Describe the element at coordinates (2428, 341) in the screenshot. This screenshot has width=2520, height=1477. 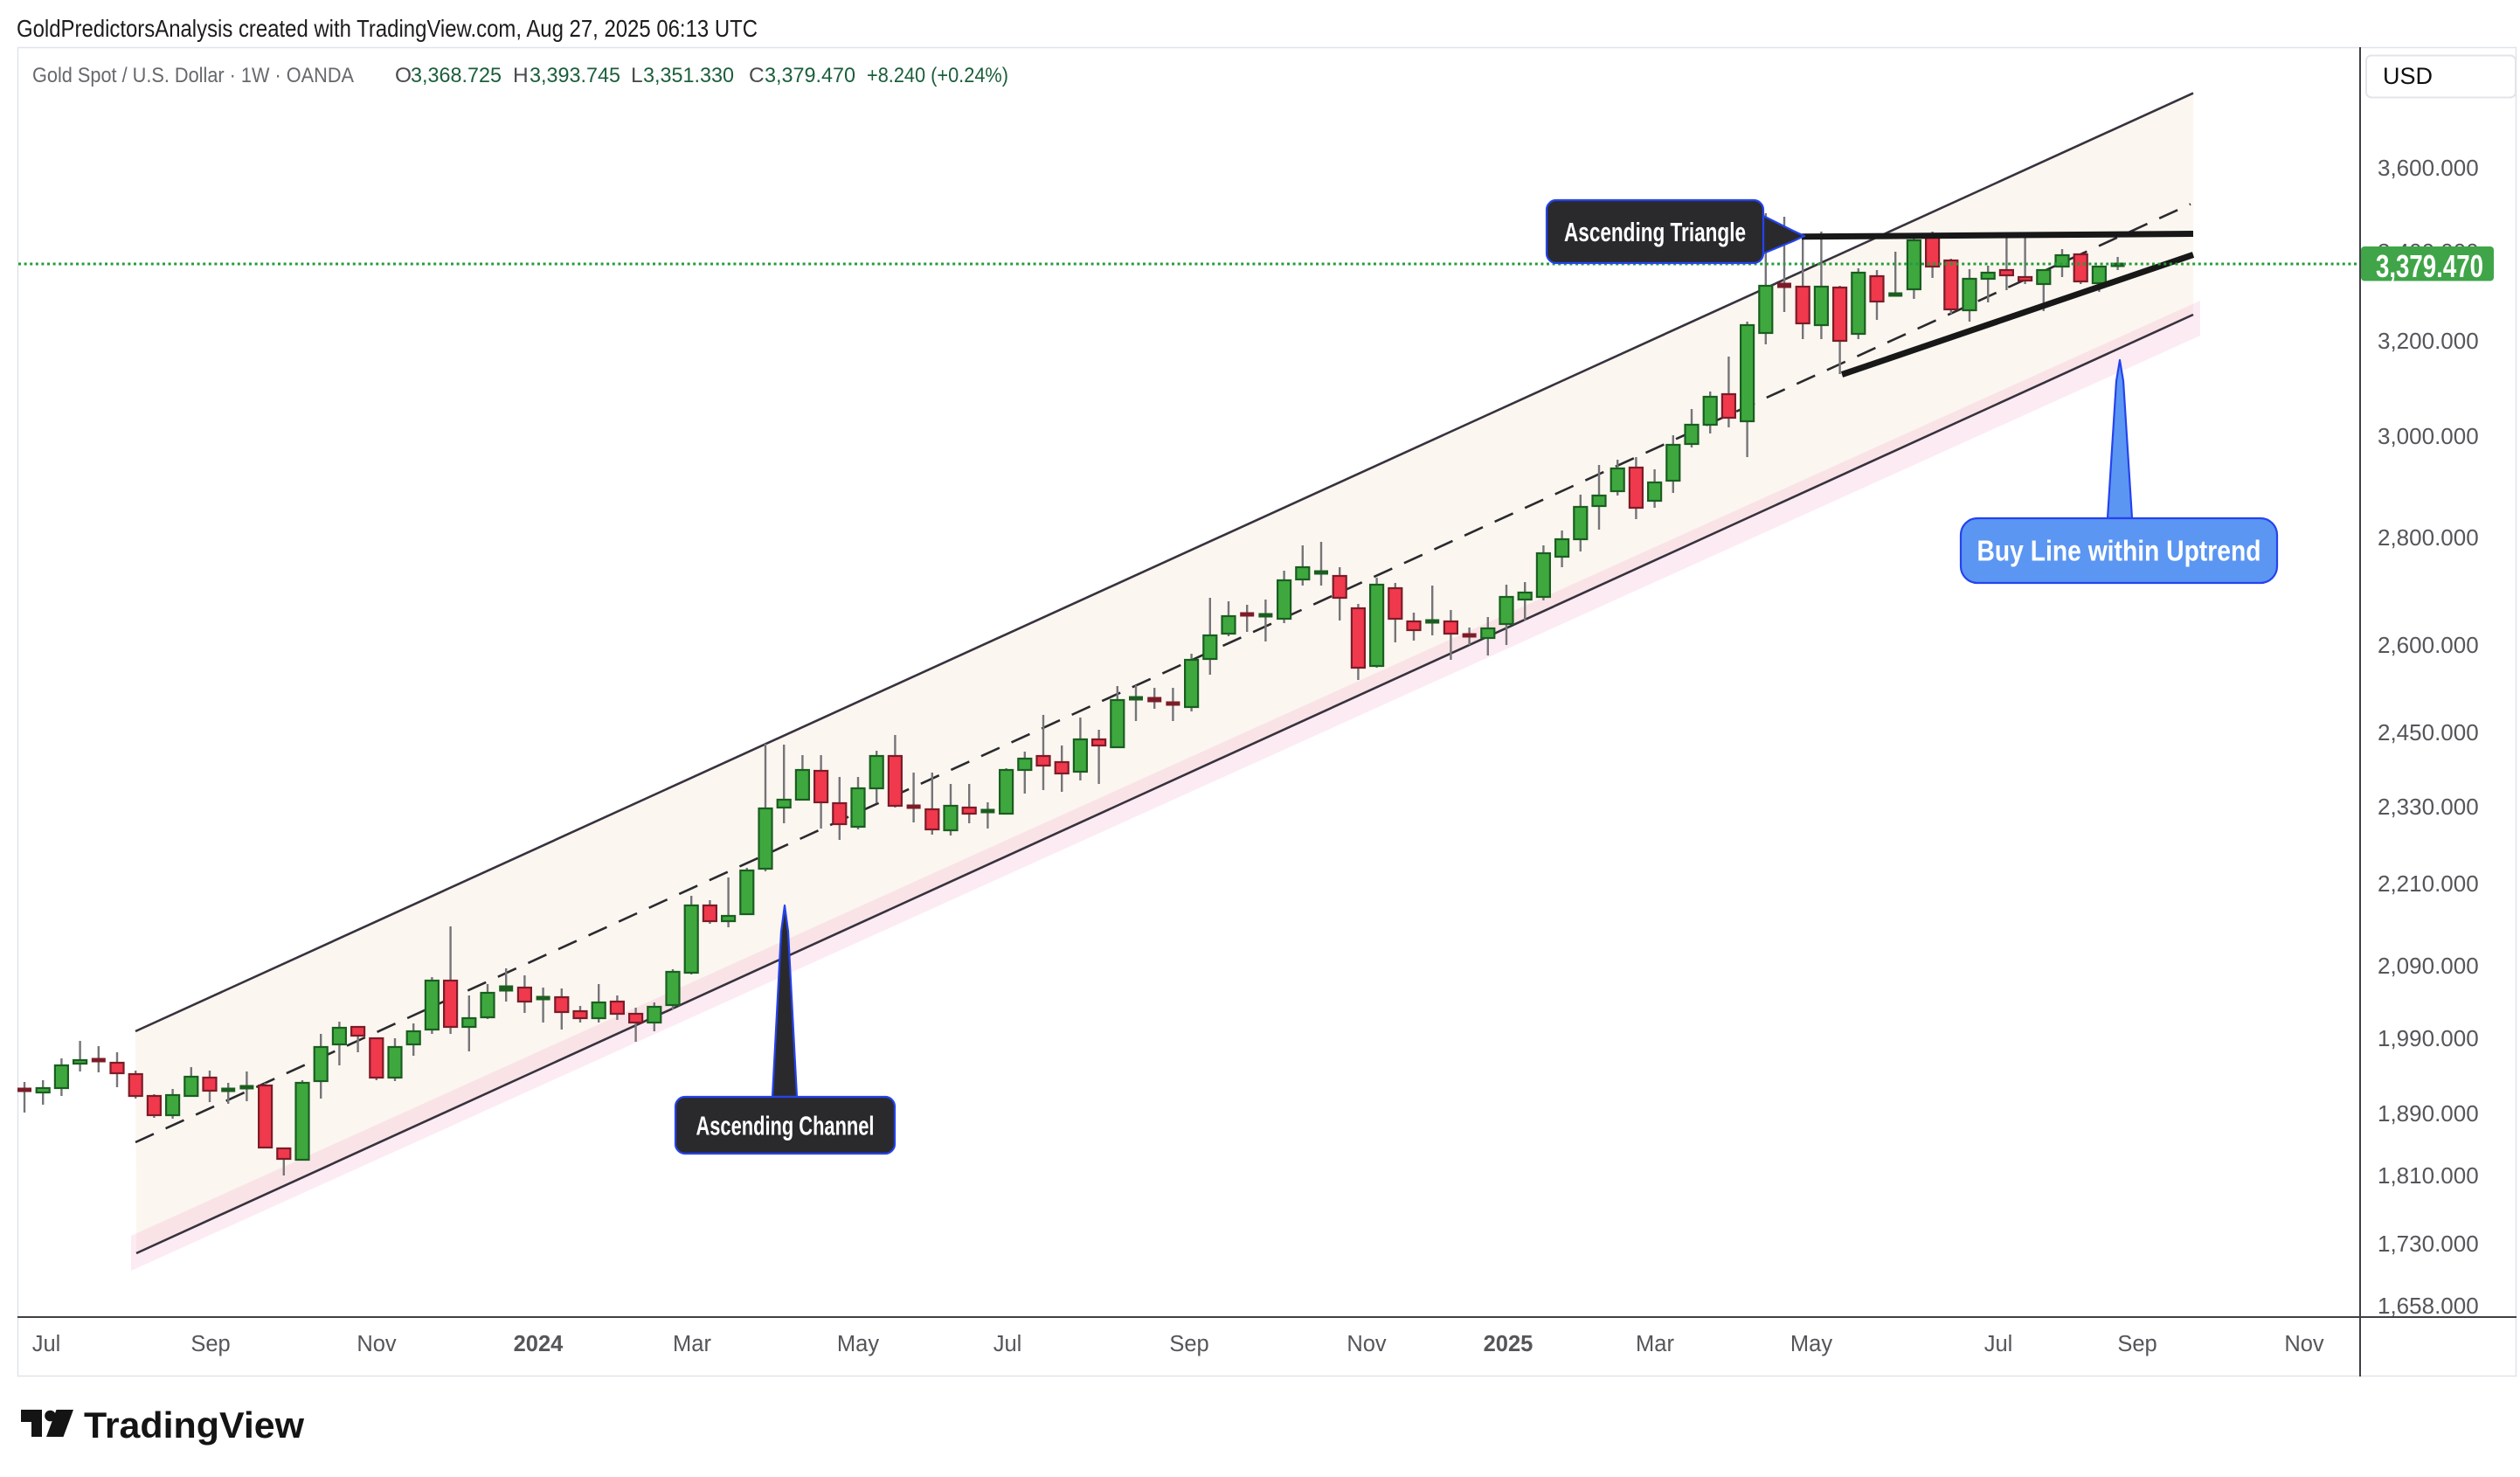
I see `svg-text: 3,200.000` at that location.